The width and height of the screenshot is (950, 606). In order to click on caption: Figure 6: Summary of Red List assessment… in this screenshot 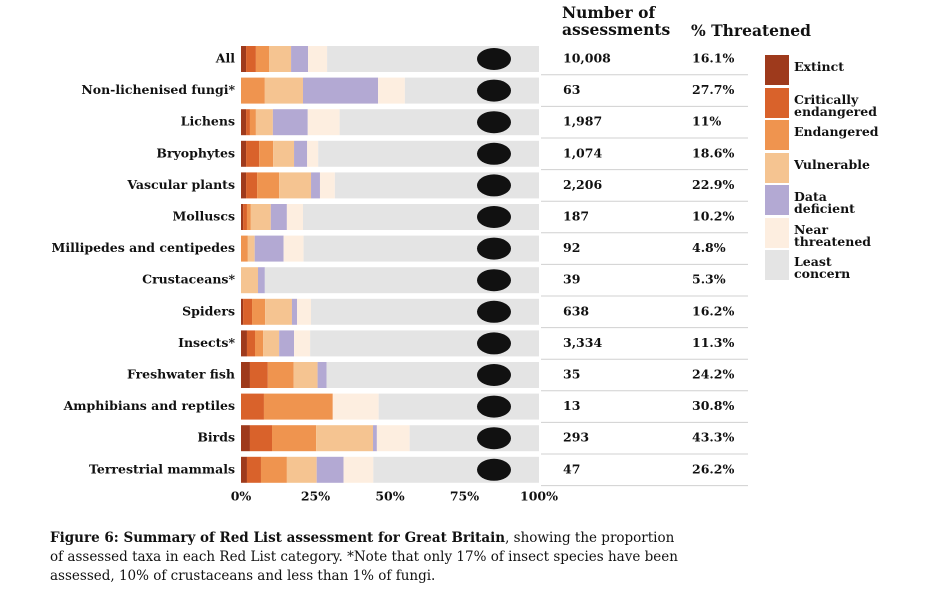, I will do `click(370, 557)`.